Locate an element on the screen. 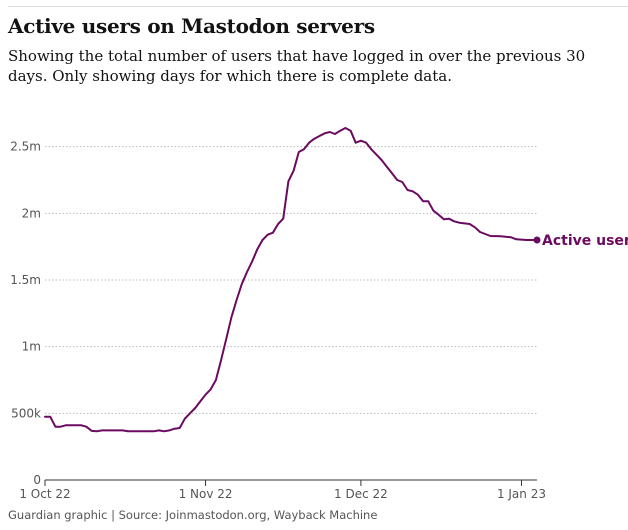 Image resolution: width=628 pixels, height=530 pixels. top-rule is located at coordinates (318, 6).